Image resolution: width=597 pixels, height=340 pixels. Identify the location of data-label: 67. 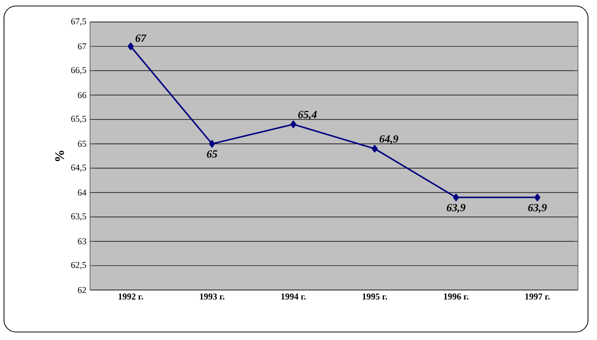
(141, 38).